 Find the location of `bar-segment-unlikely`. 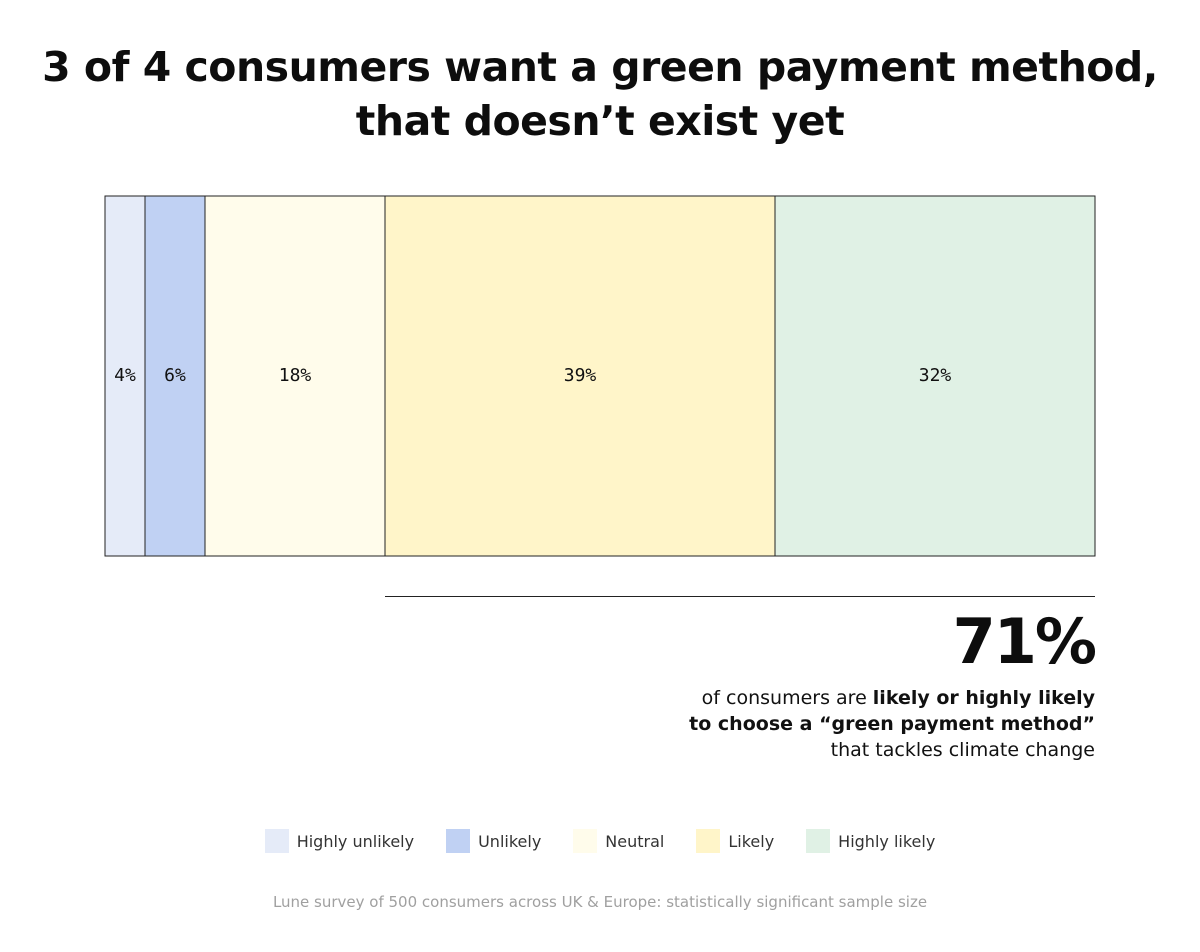

bar-segment-unlikely is located at coordinates (175, 376).